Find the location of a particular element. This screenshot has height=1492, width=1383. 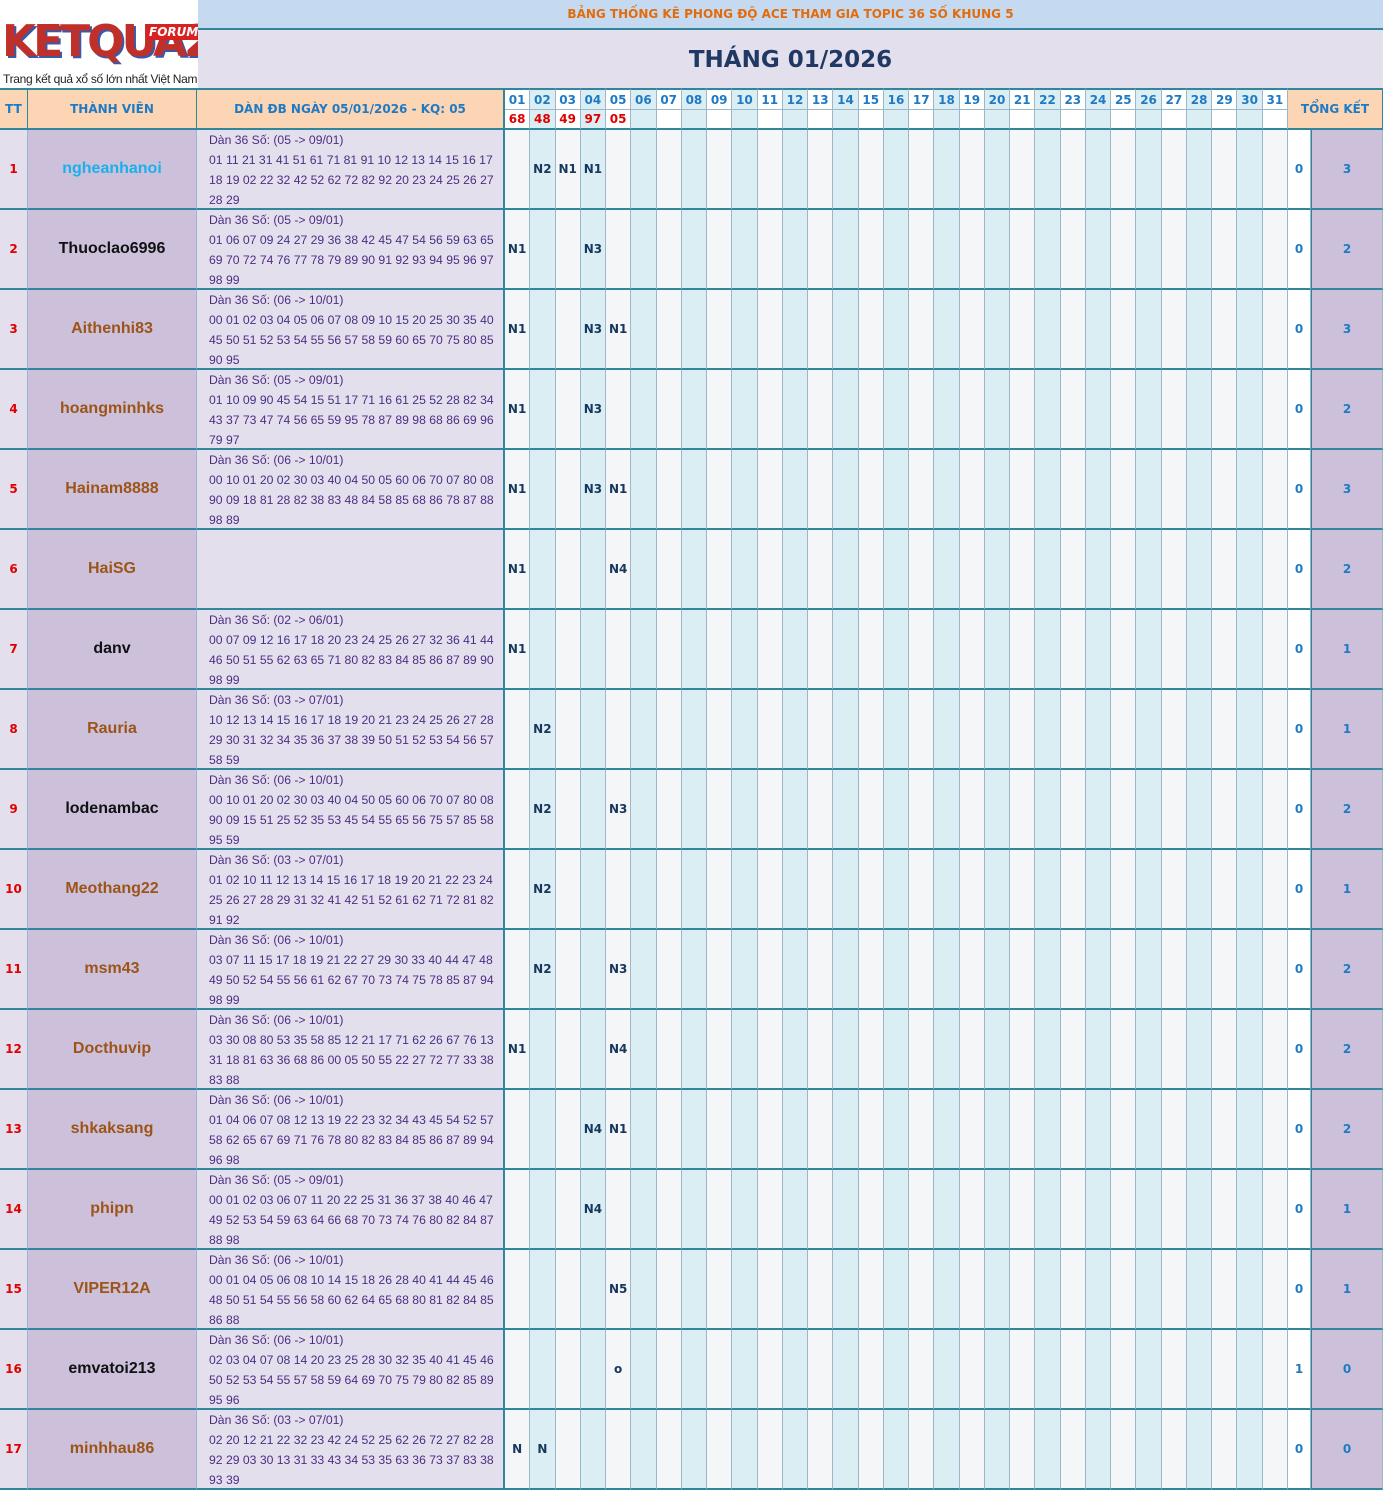

total-count: 2 is located at coordinates (1347, 250).